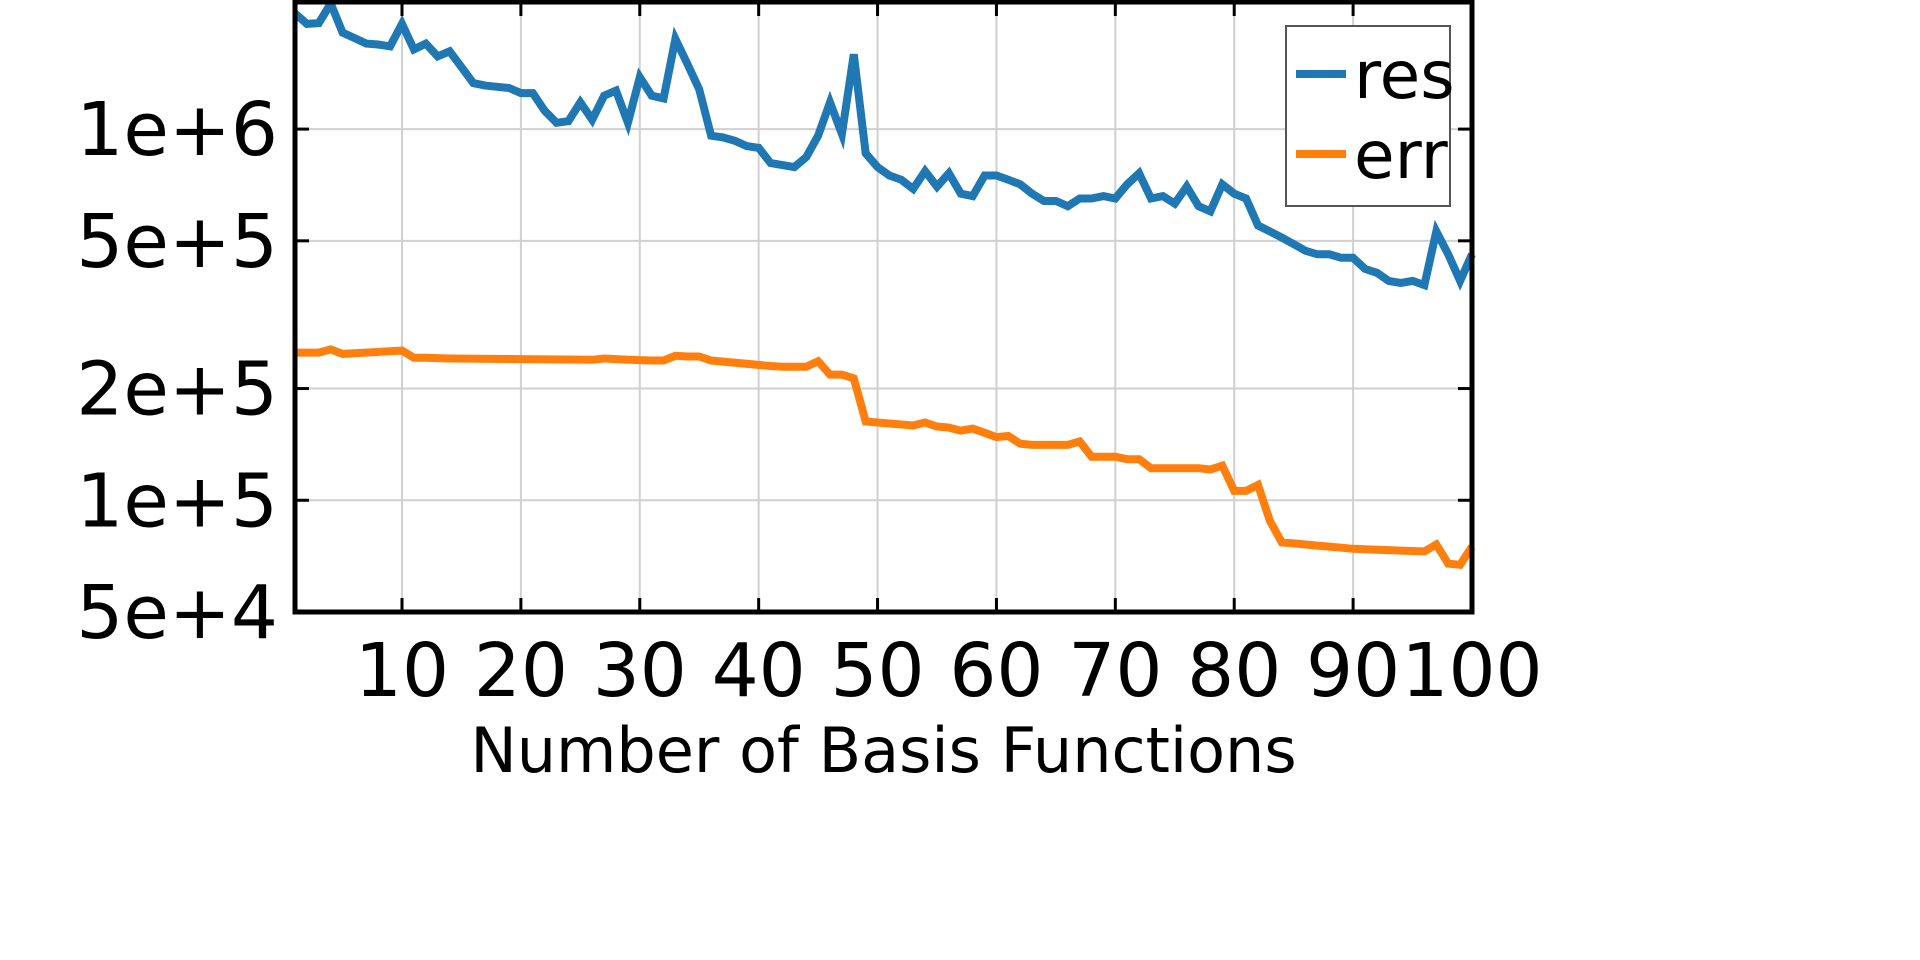  I want to click on x-tick-label: 60, so click(996, 671).